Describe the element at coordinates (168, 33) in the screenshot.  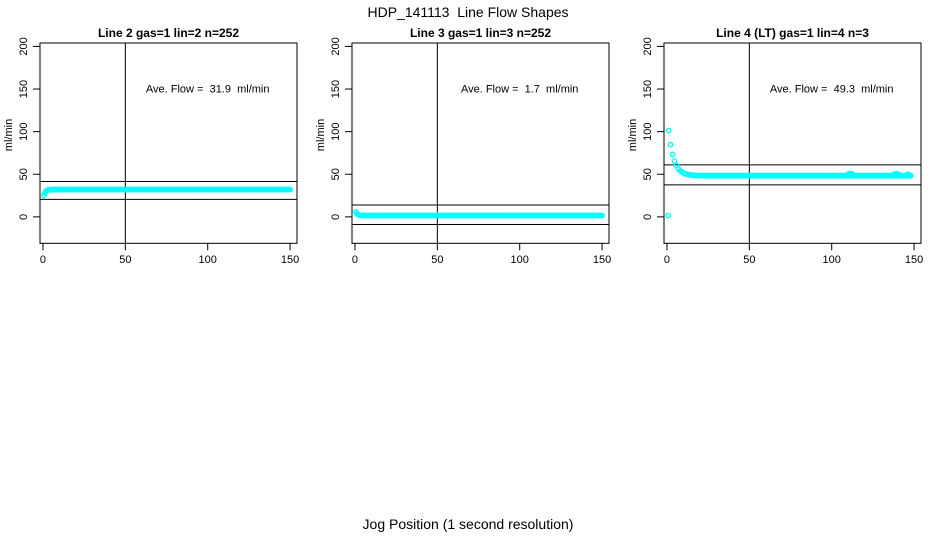
I see `panel-title: Line 2 gas=1 lin=2 n=252` at that location.